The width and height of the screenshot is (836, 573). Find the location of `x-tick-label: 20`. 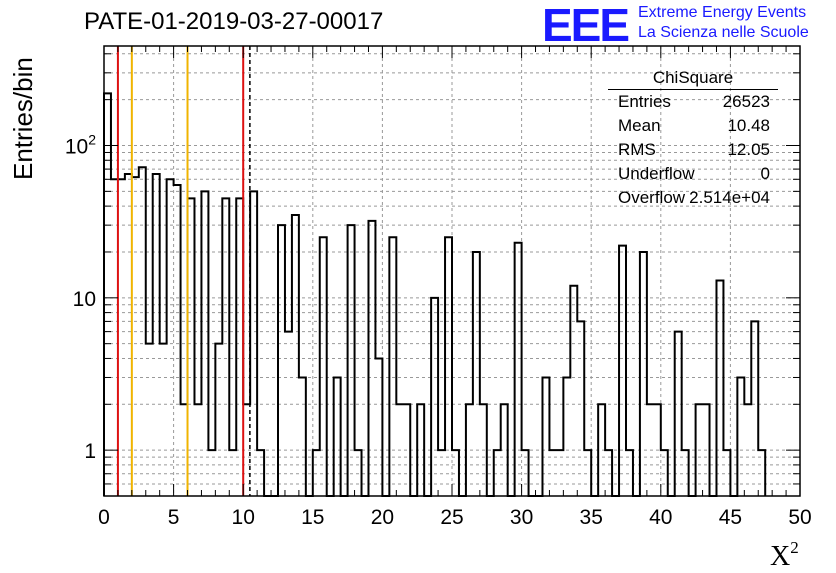

x-tick-label: 20 is located at coordinates (382, 517).